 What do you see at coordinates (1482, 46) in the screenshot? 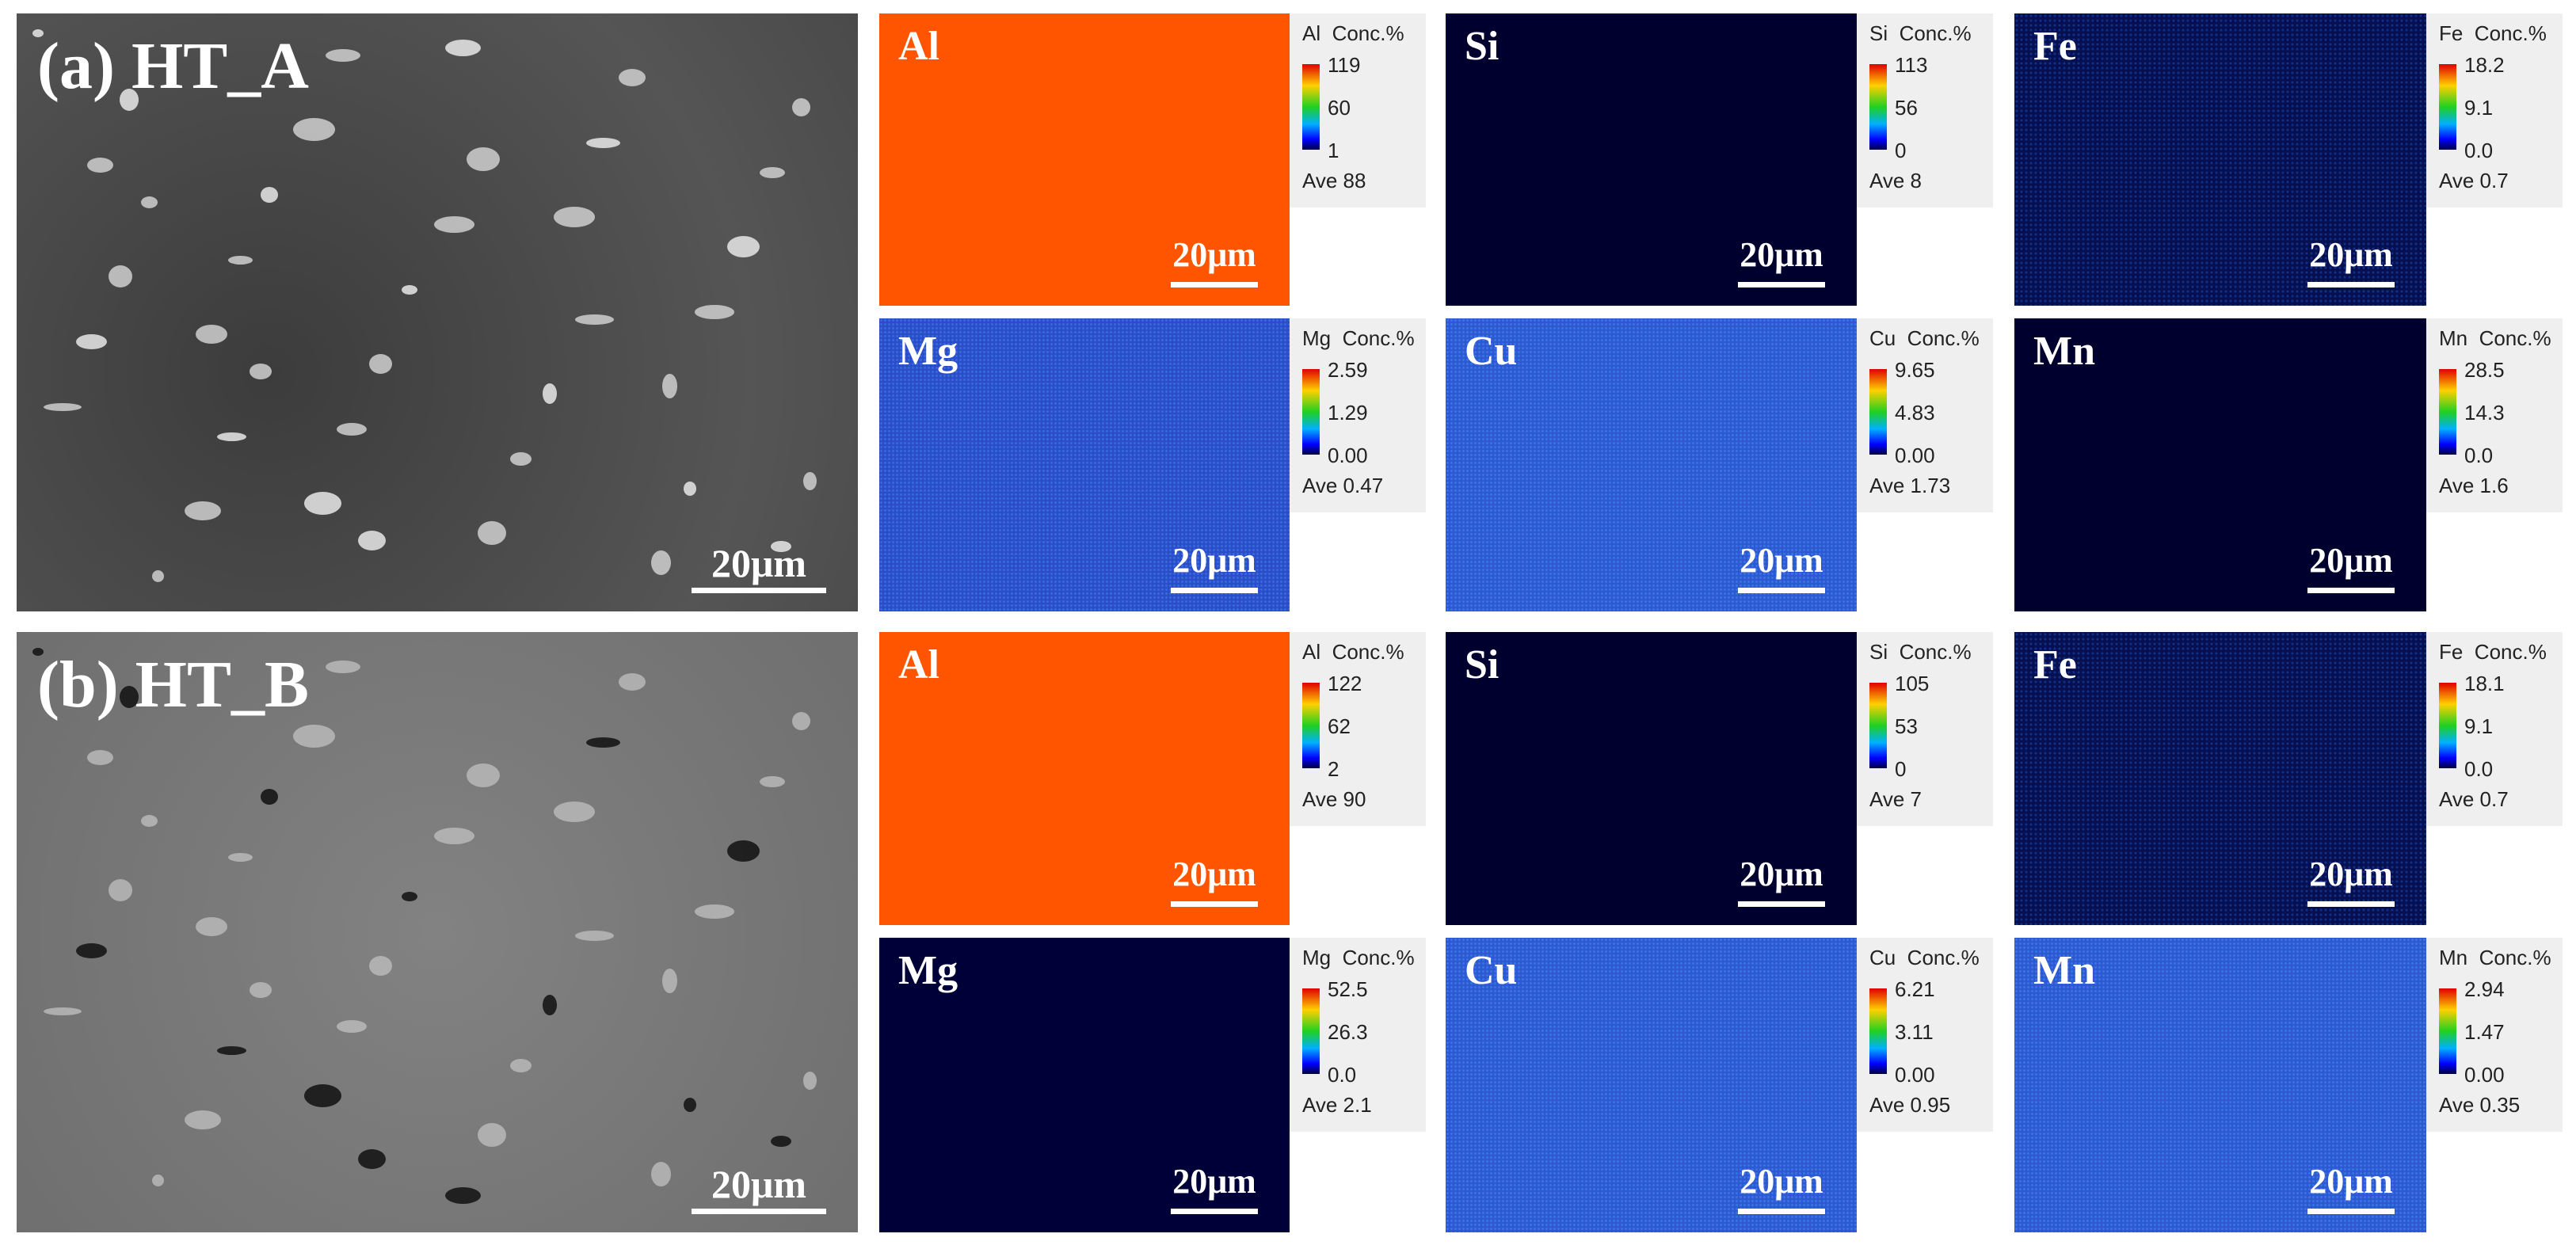
I see `element-label: Si` at bounding box center [1482, 46].